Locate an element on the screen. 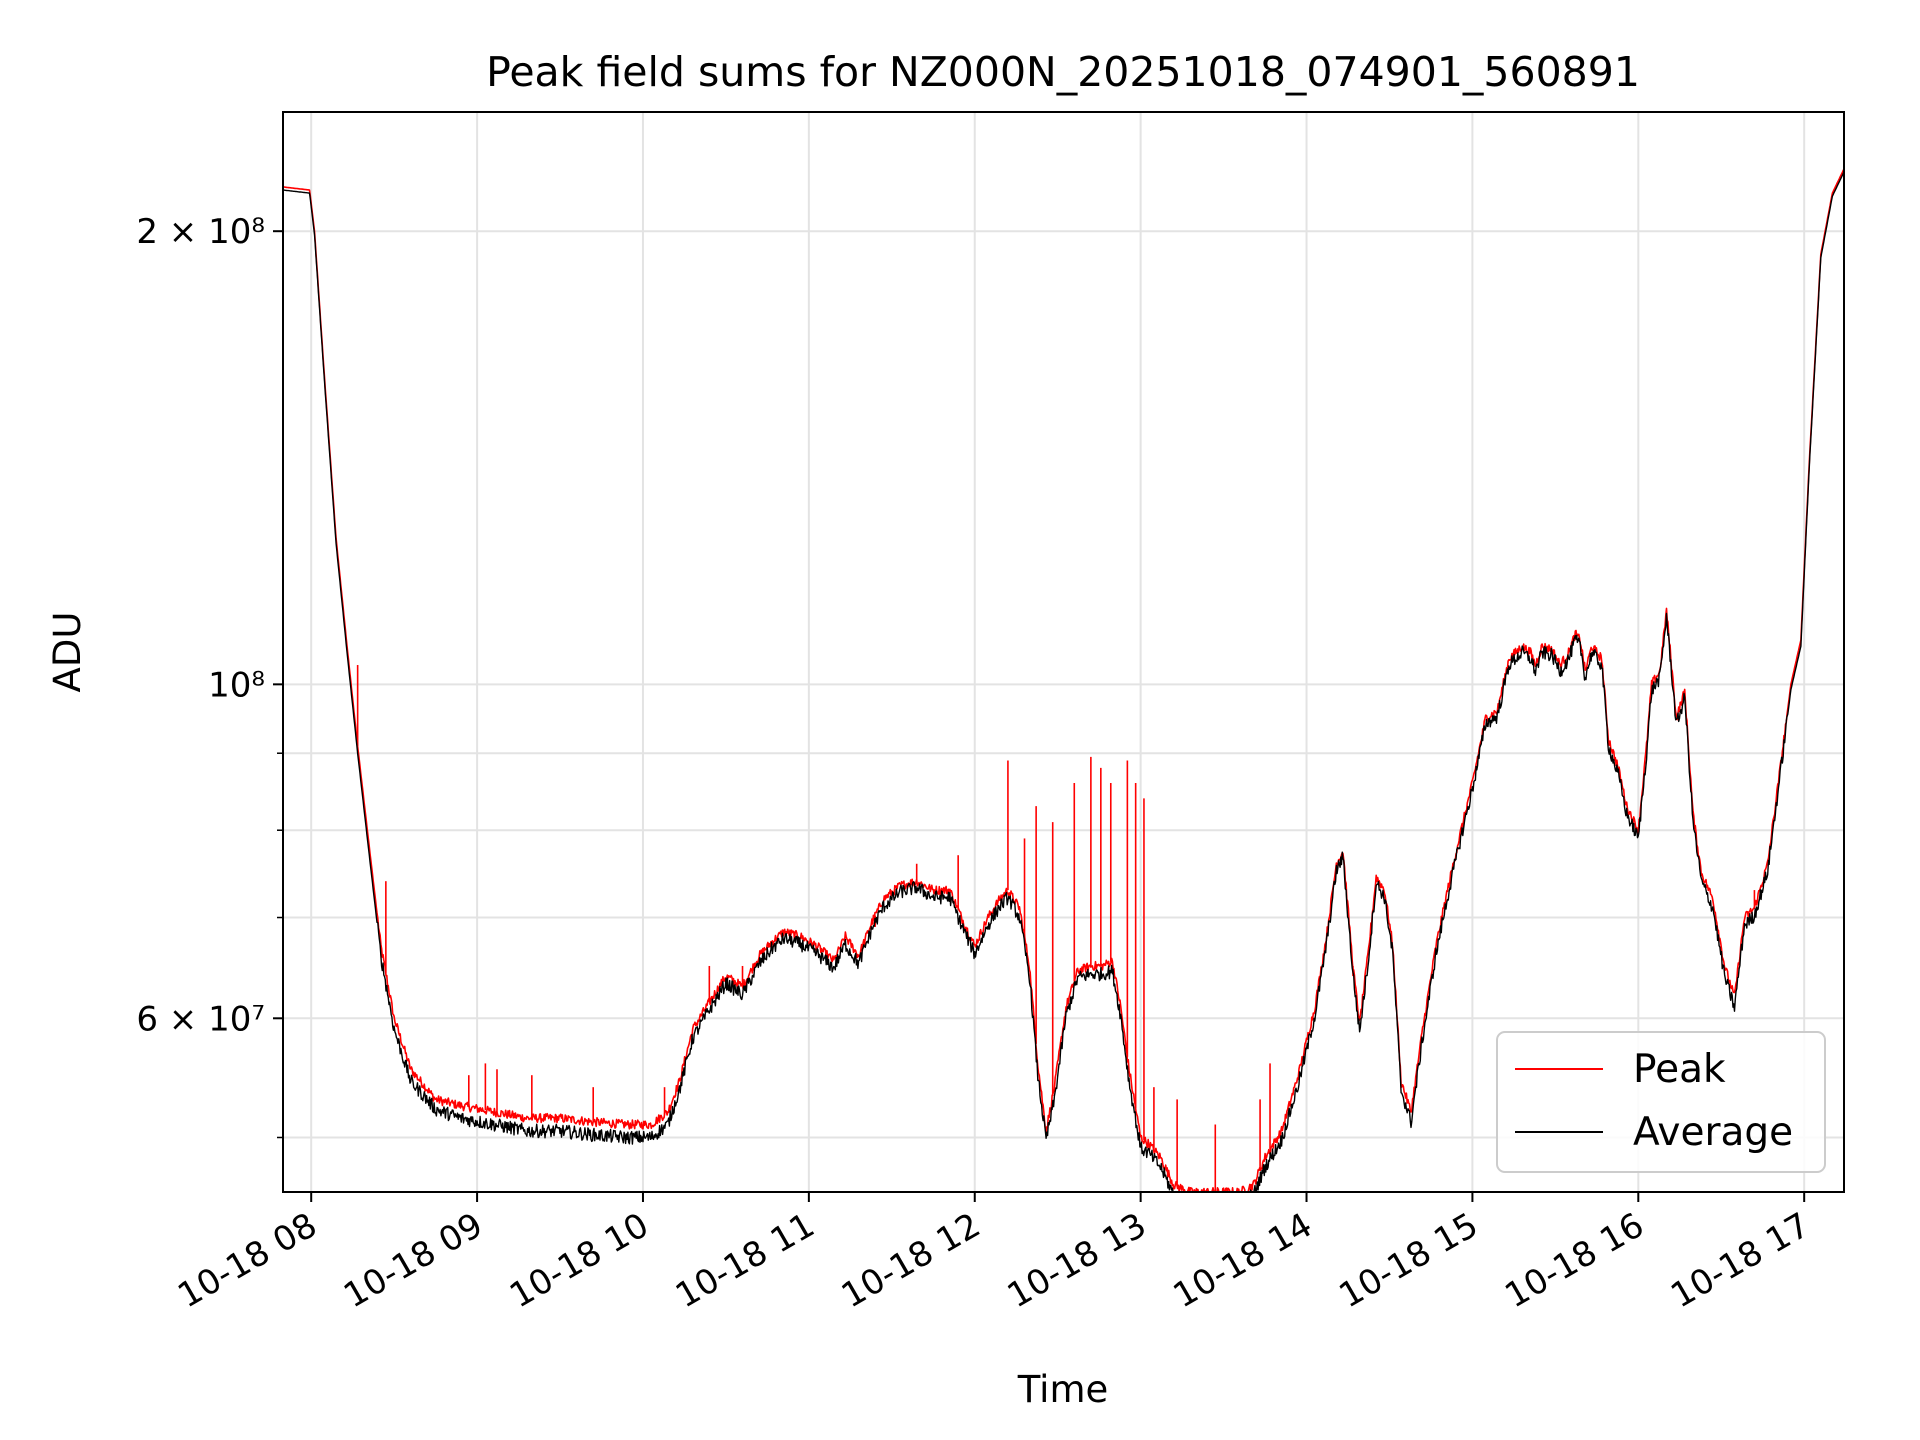 The height and width of the screenshot is (1440, 1920). y-tick-label: 2 × 10⁸ is located at coordinates (200, 232).